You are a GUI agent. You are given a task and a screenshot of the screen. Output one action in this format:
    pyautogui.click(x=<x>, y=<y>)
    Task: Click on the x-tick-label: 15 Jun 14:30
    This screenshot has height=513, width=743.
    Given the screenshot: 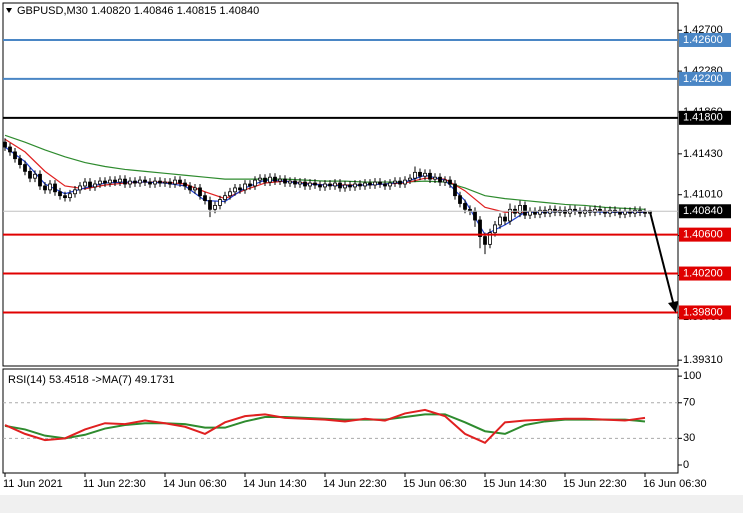 What is the action you would take?
    pyautogui.click(x=515, y=484)
    